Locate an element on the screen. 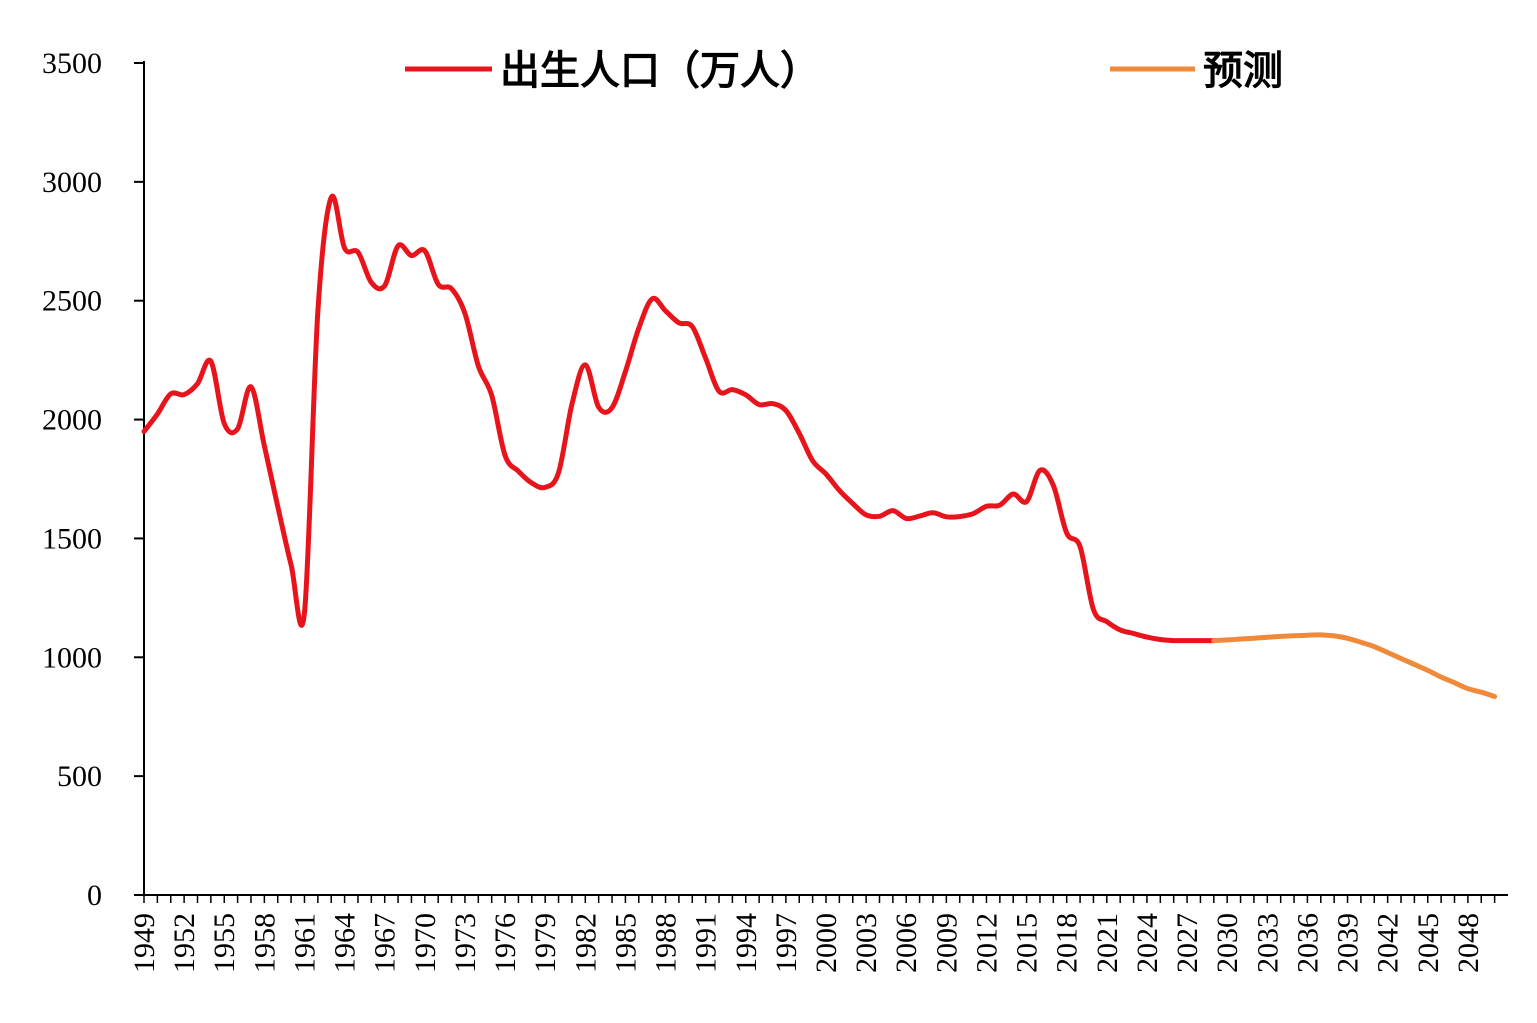 This screenshot has height=1023, width=1537. x-tick-label: 2027 is located at coordinates (1187, 943).